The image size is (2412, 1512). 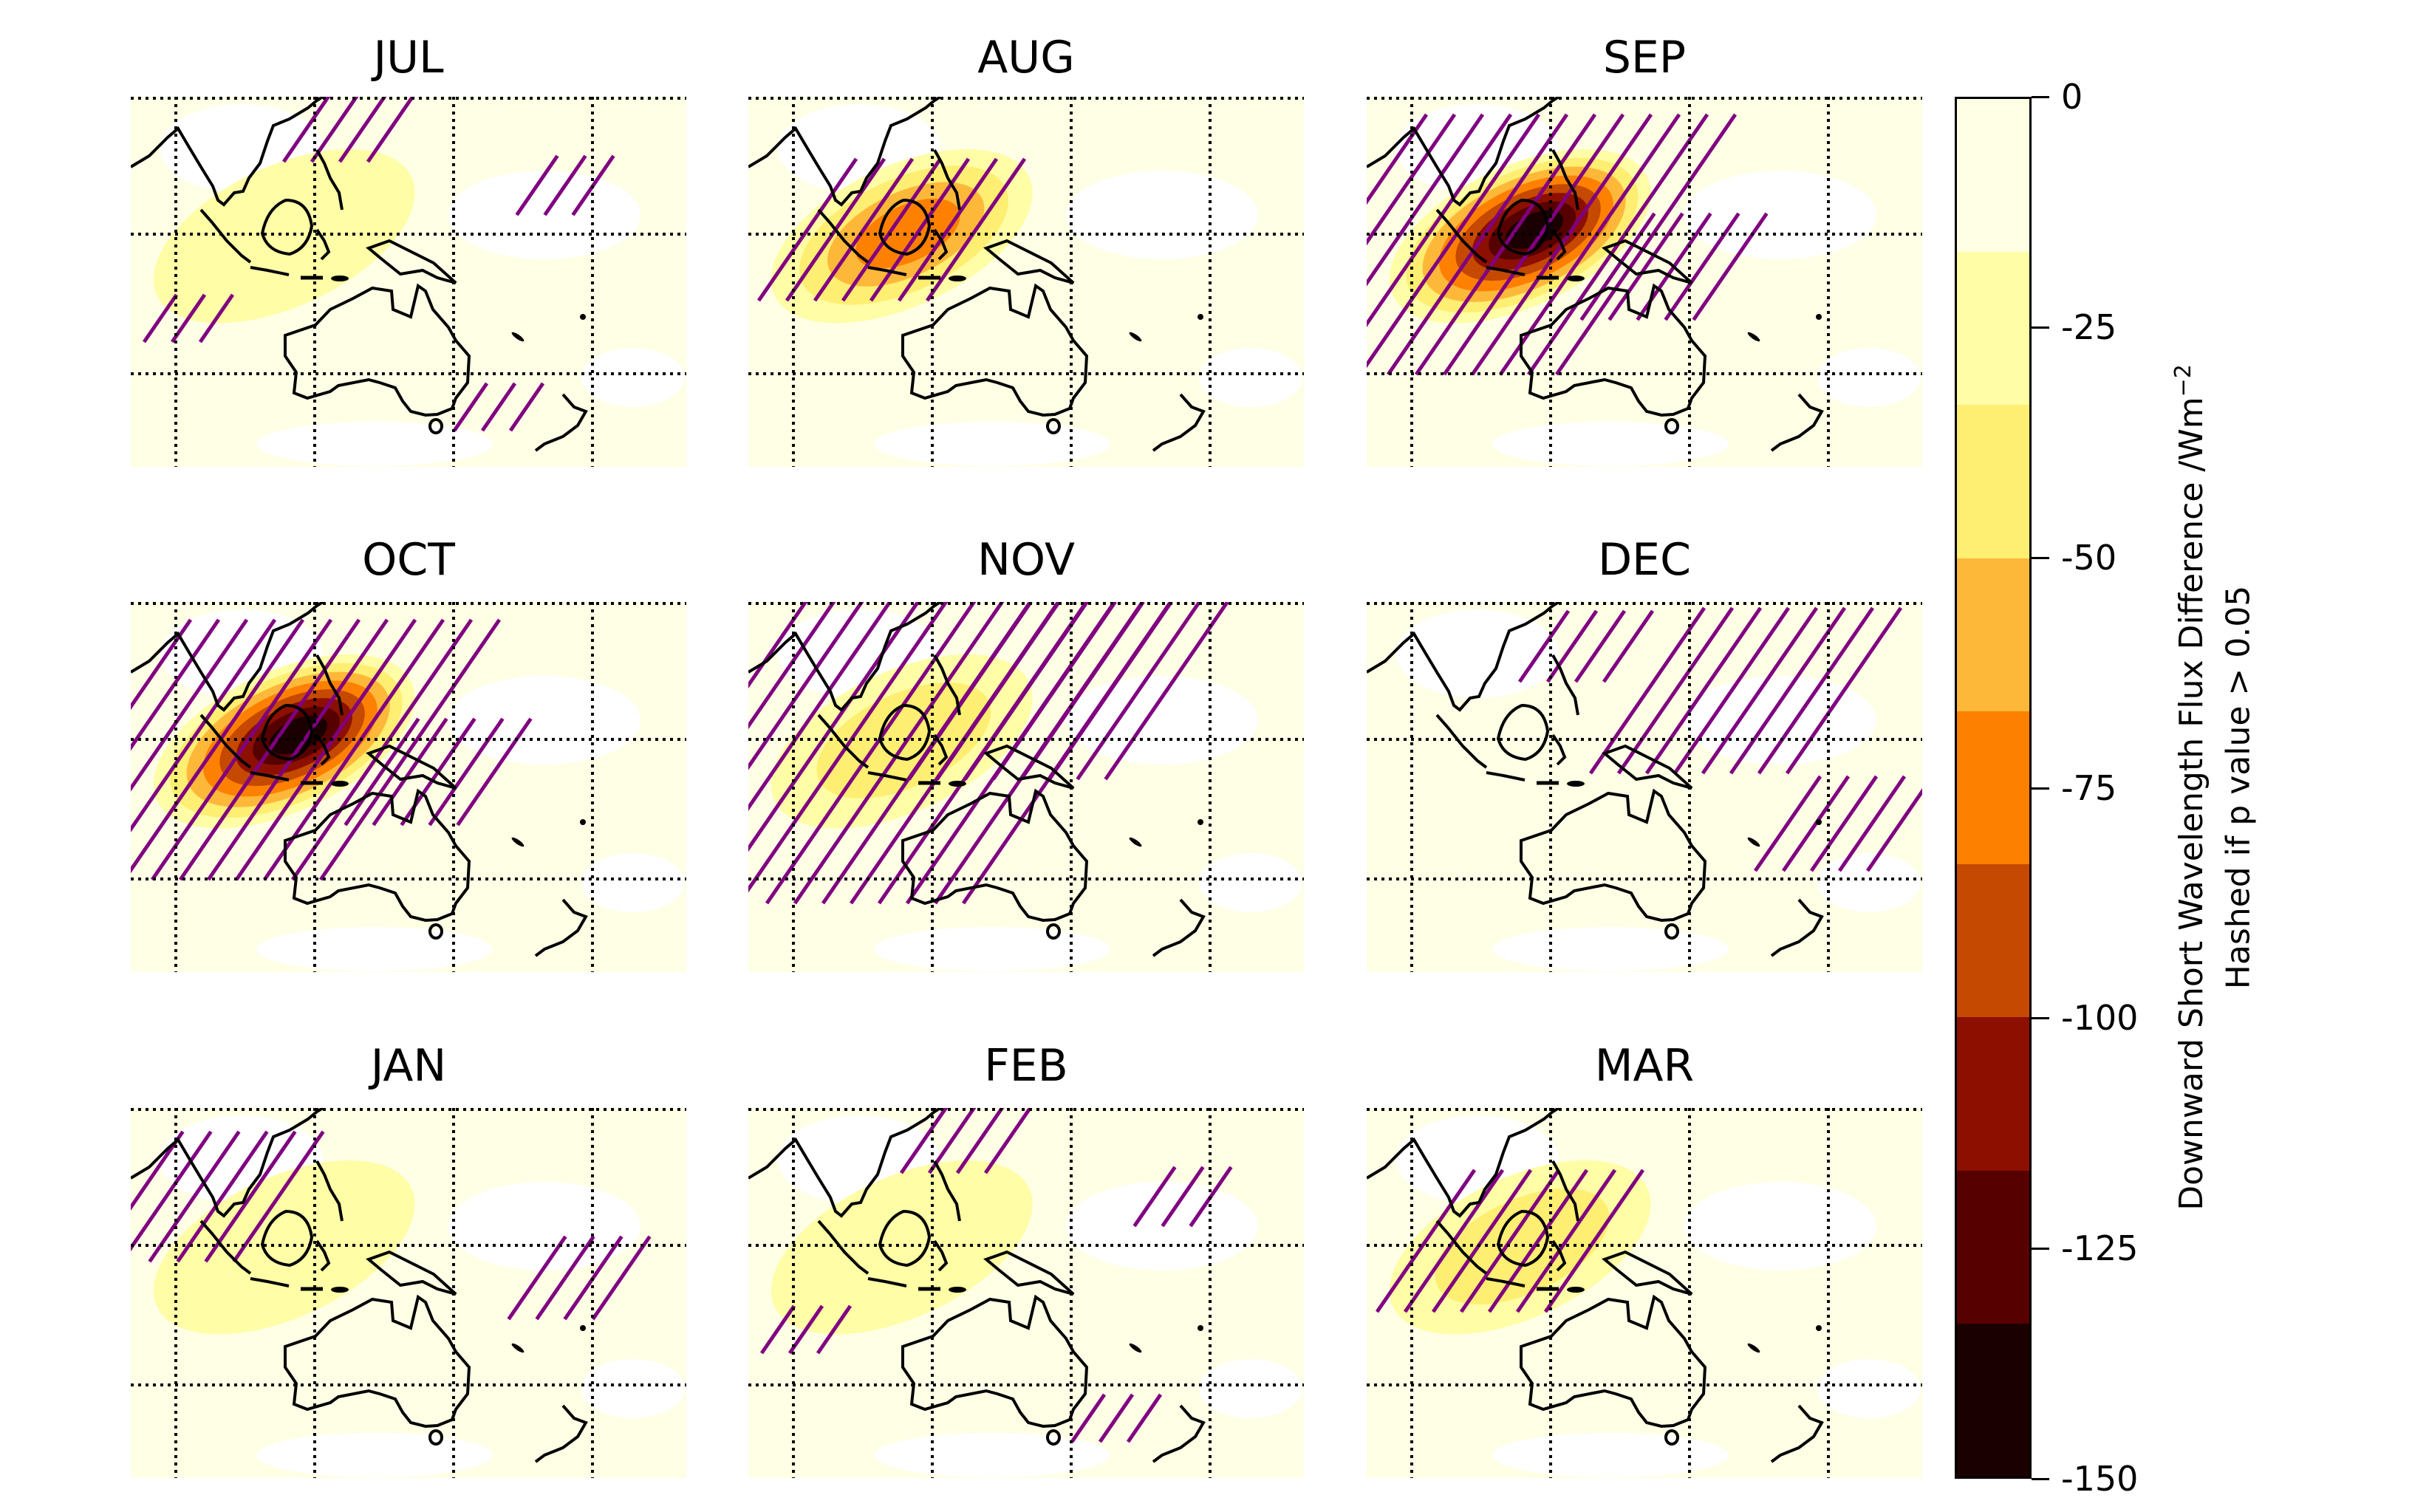 I want to click on panel-title: OCT, so click(x=408, y=560).